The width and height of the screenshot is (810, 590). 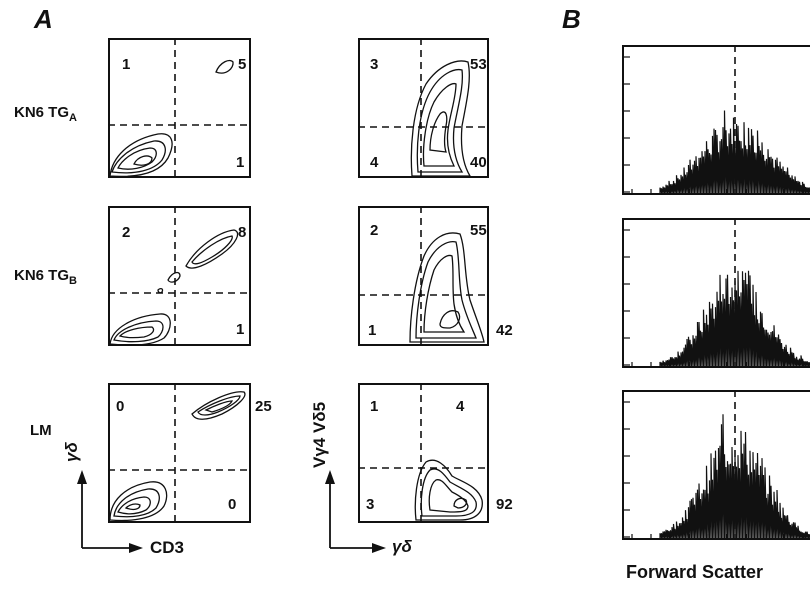 I want to click on row-label-kn6-tga: KN6 TGA, so click(x=45, y=114).